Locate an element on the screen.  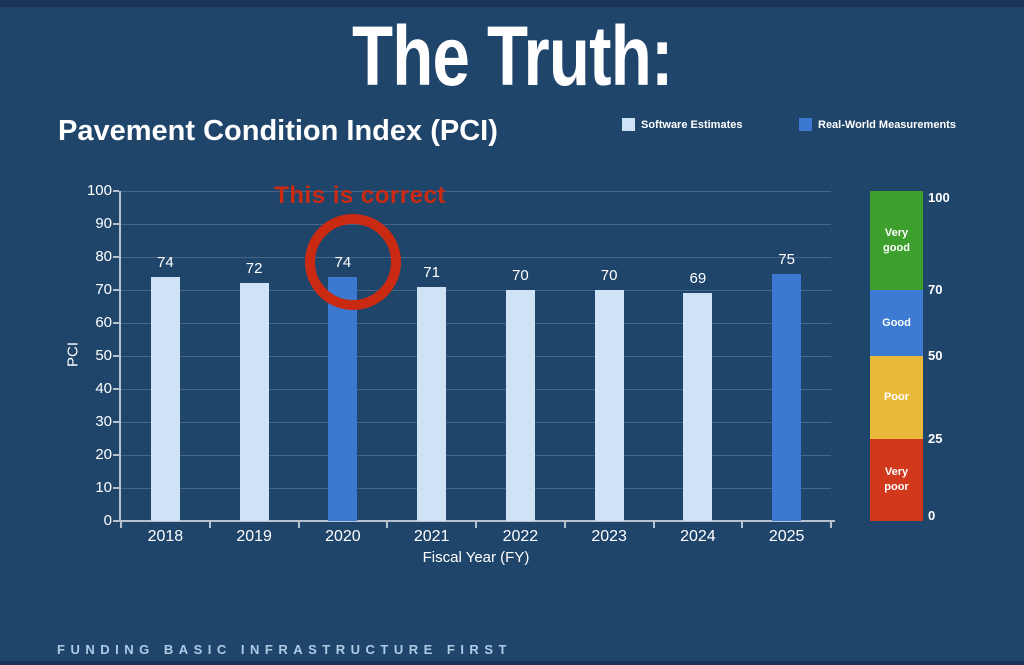
annotation-circle is located at coordinates (352, 262).